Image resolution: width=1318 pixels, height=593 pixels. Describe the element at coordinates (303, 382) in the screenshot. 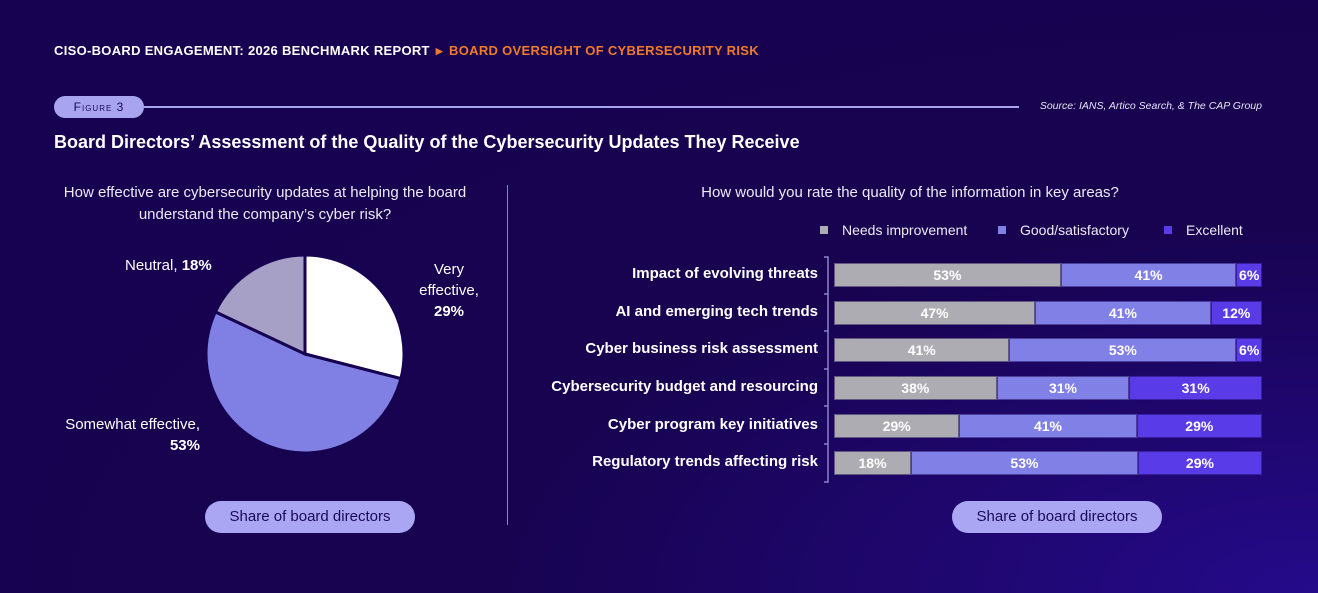

I see `pie-slice-somewhat-effective` at that location.